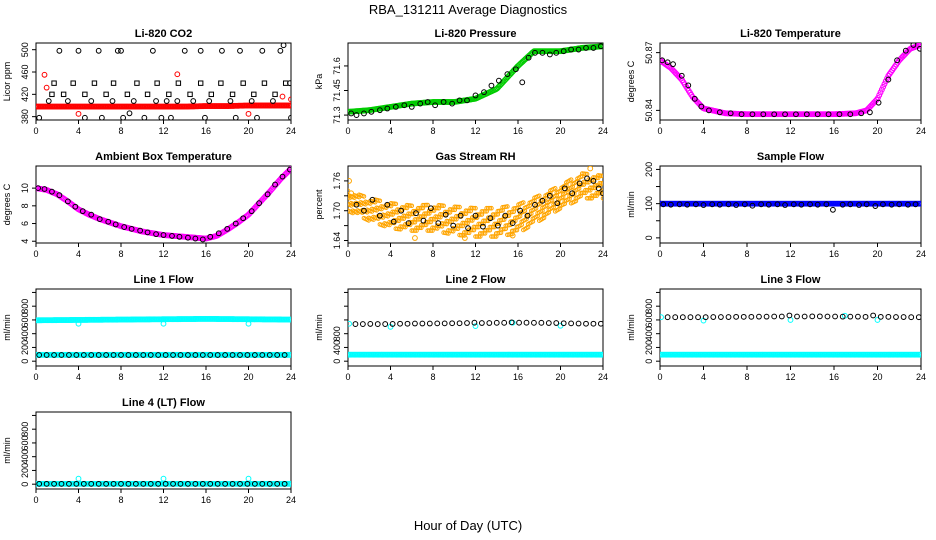 This screenshot has height=540, width=936. I want to click on y-tick-label: 1.64, so click(337, 241).